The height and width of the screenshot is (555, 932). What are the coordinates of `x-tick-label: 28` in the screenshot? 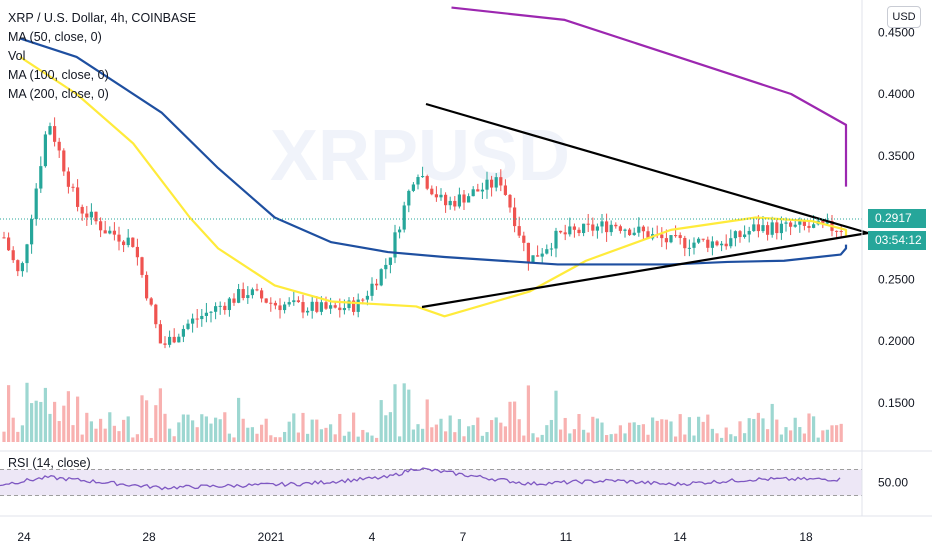 It's located at (149, 537).